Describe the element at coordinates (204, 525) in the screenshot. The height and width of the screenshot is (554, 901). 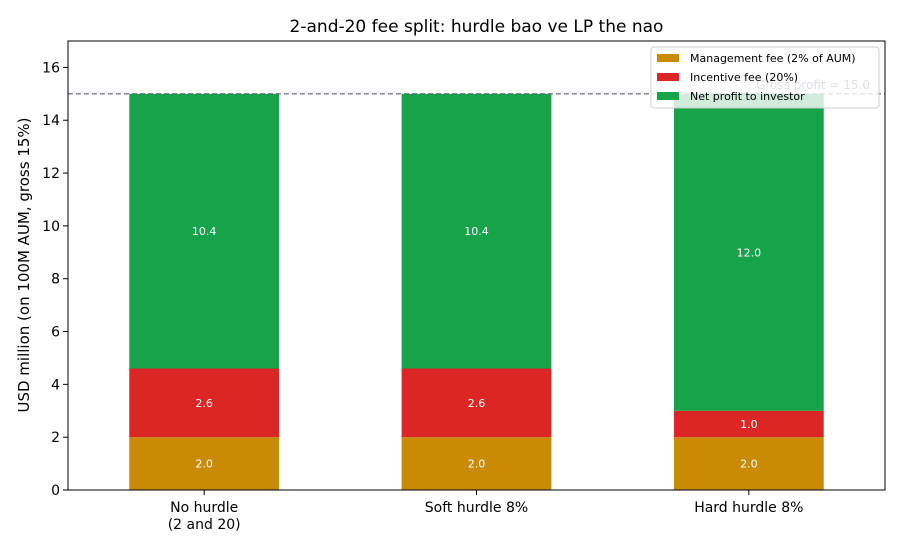
I see `x-tick-label: (2 and 20)` at that location.